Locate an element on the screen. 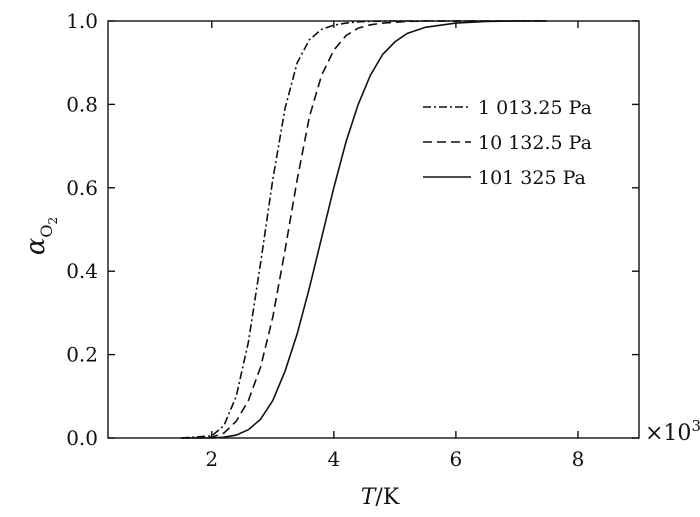 This screenshot has width=700, height=517. legend-label-1: 1 013.25 Pa is located at coordinates (535, 108).